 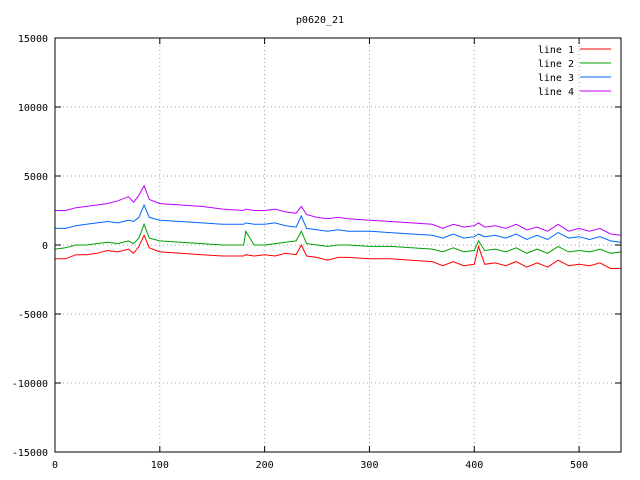 What do you see at coordinates (369, 465) in the screenshot?
I see `x-tick-label: 300` at bounding box center [369, 465].